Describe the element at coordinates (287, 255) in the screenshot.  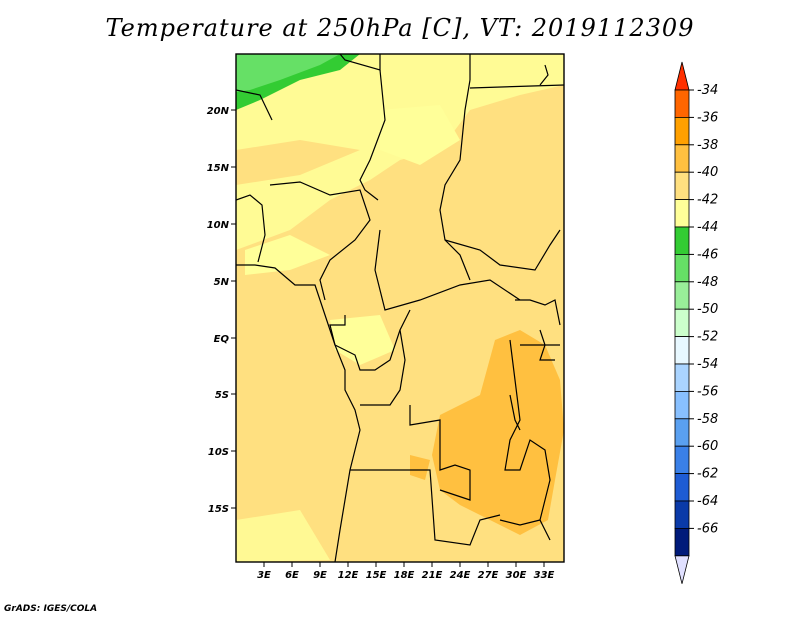
I see `field-minus42-patch2` at that location.